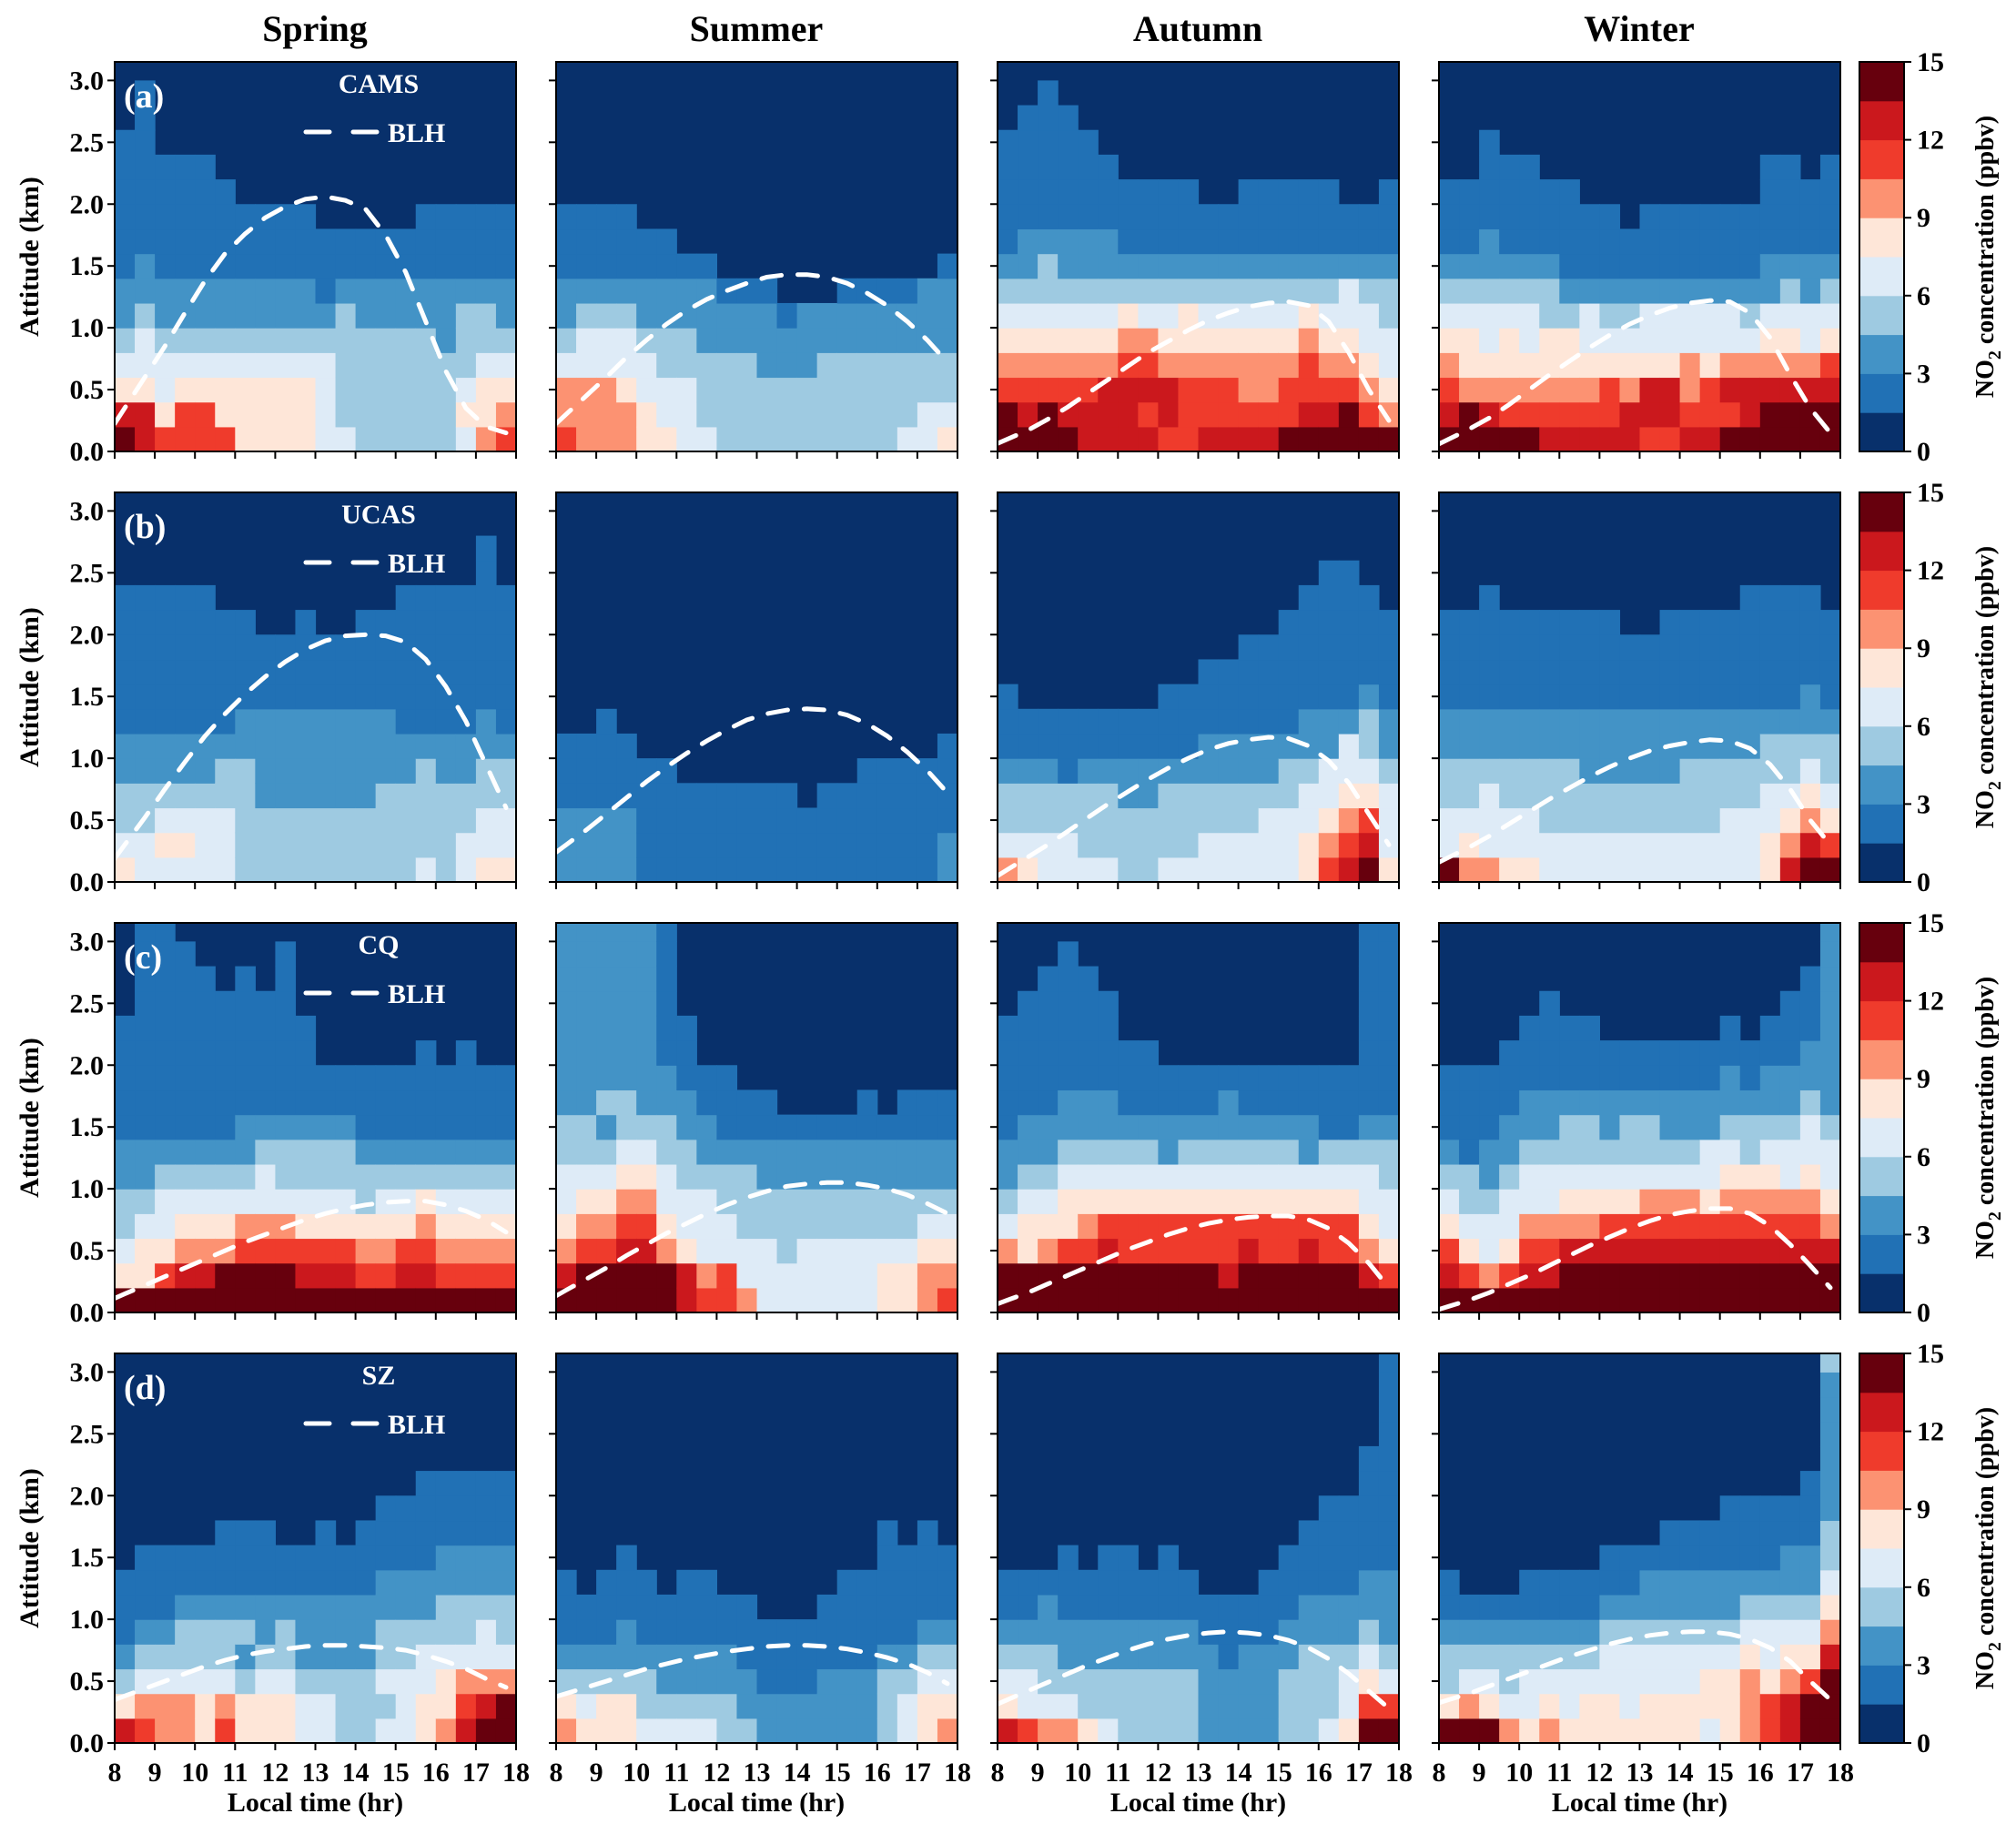 The width and height of the screenshot is (2016, 1834). I want to click on colorbar-label: NO2 concentration (ppbv), so click(1988, 257).